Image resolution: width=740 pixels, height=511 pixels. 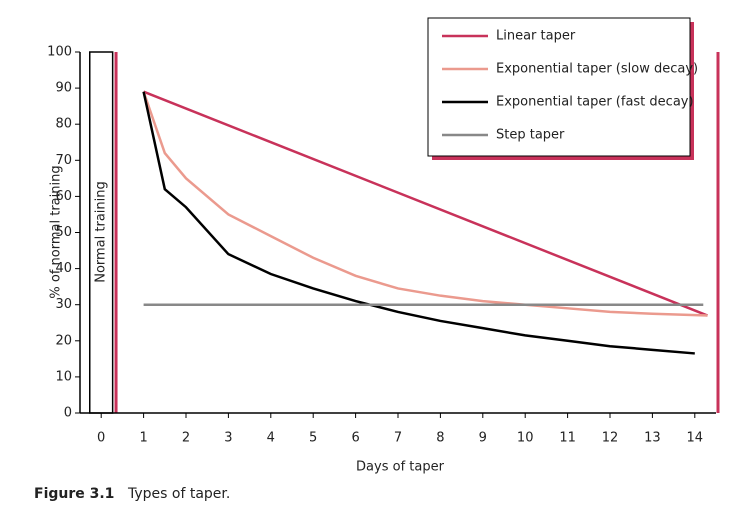 I want to click on x-tick-label: 1, so click(x=143, y=438).